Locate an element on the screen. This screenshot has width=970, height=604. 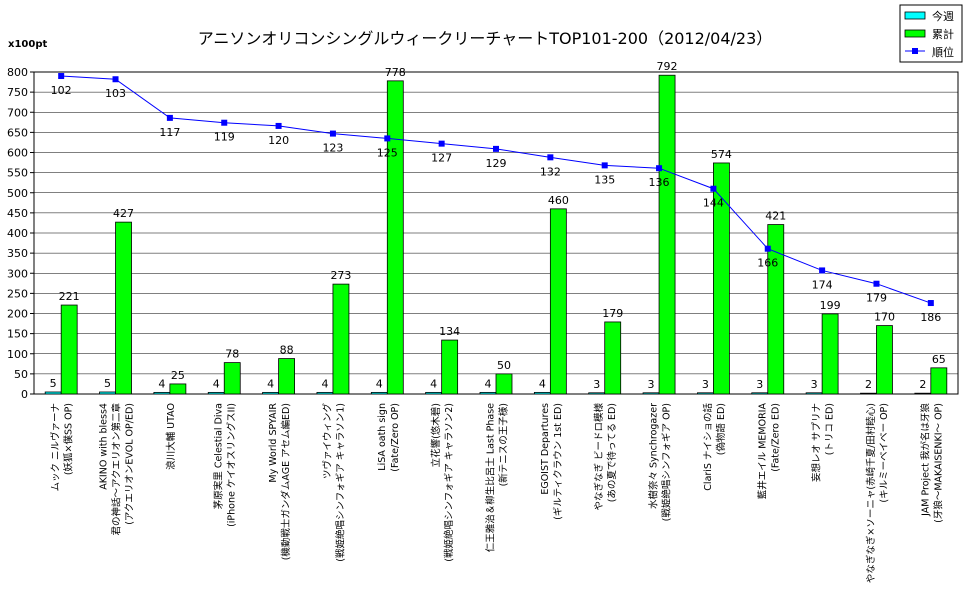
rank-label: 135 is located at coordinates (604, 179).